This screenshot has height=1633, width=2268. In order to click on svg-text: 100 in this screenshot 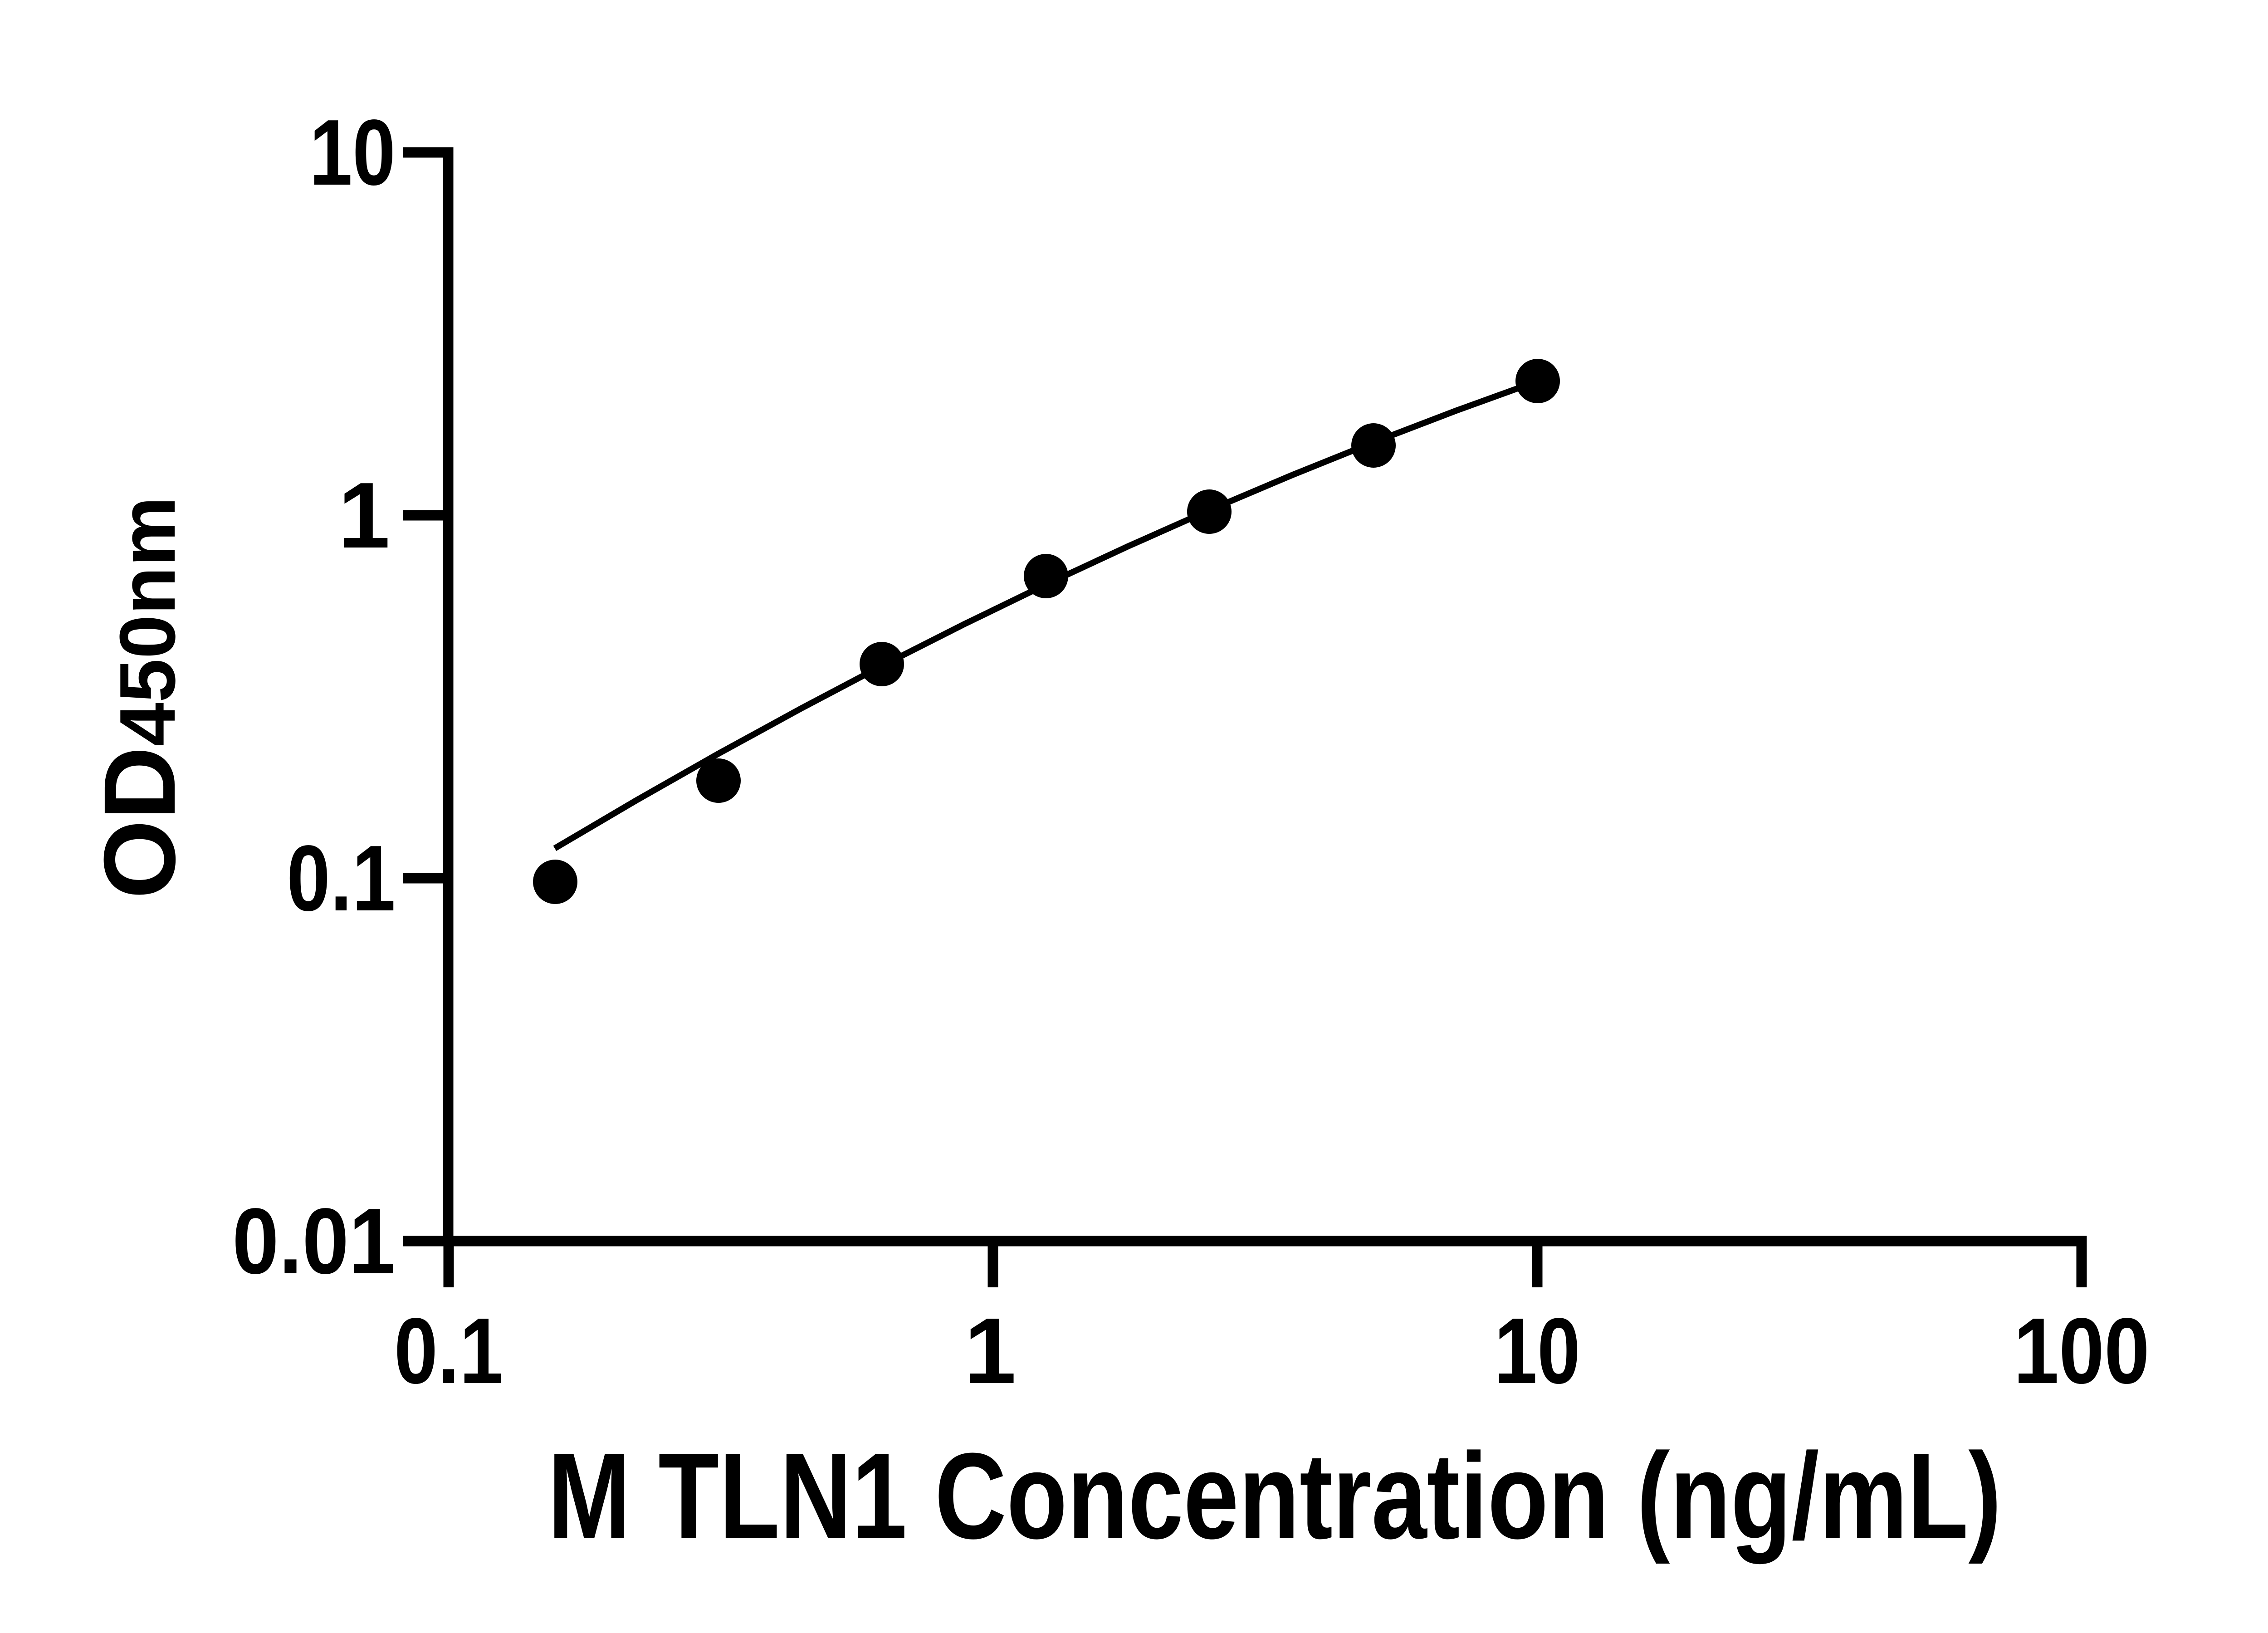, I will do `click(2082, 1351)`.